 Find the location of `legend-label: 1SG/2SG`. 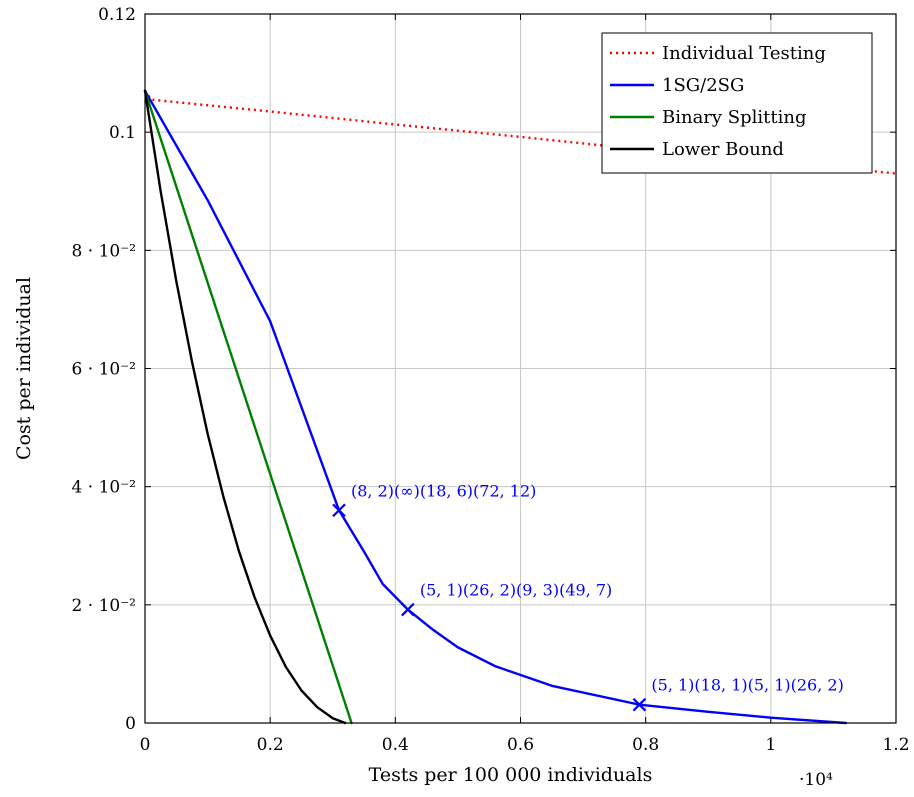

legend-label: 1SG/2SG is located at coordinates (703, 85).